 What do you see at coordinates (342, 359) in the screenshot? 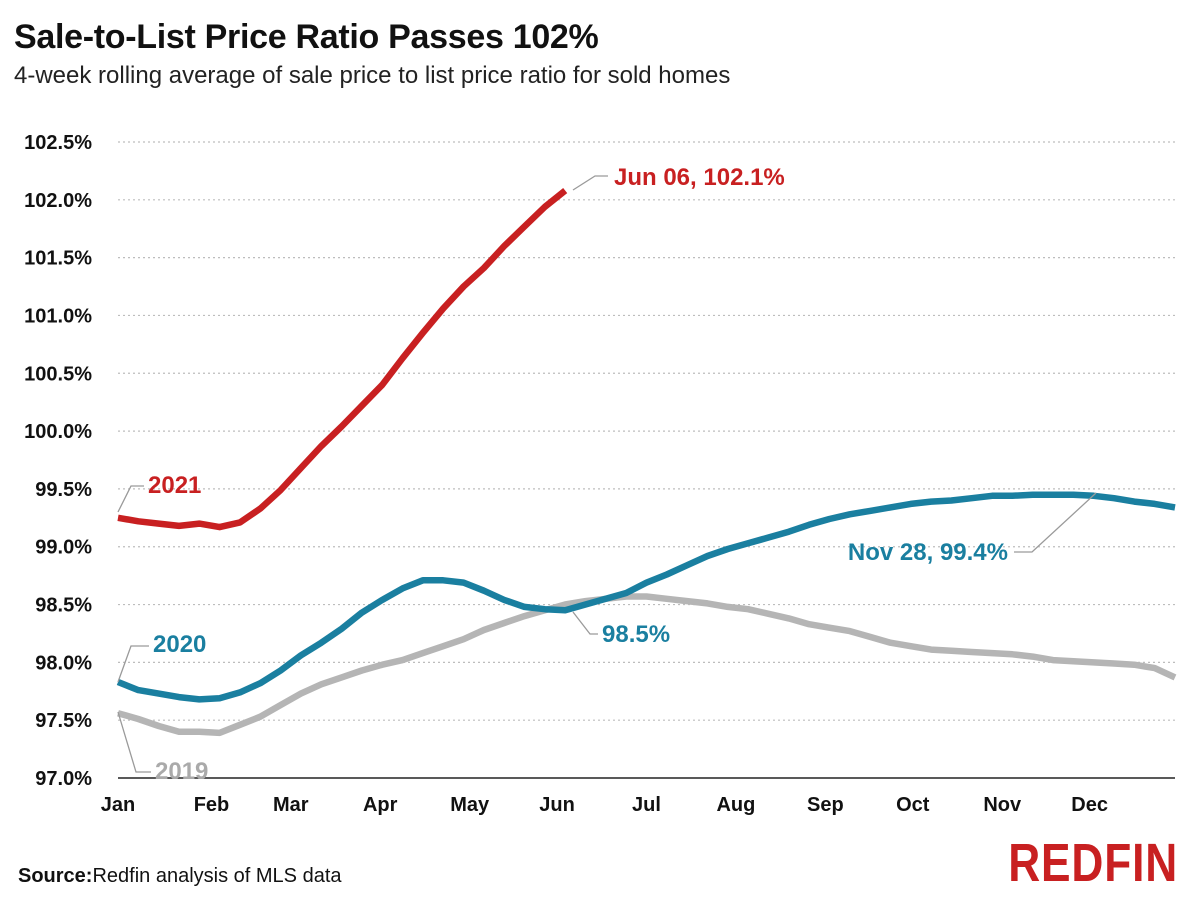
I see `series-line-2021` at bounding box center [342, 359].